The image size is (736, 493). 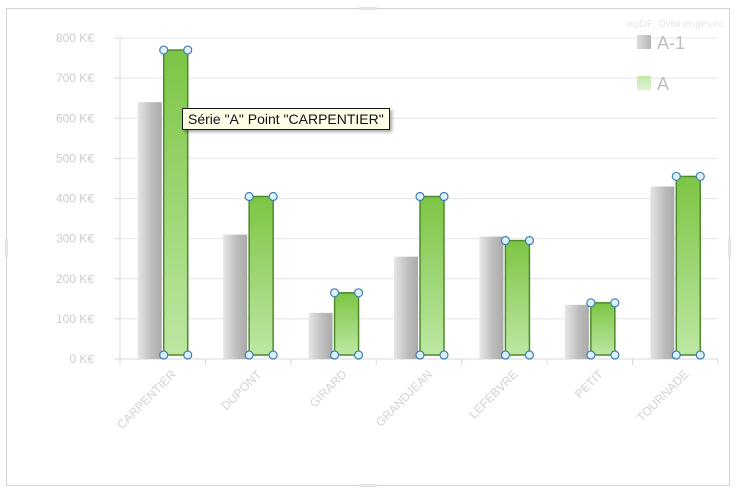 I want to click on resize-handle-left, so click(x=6, y=248).